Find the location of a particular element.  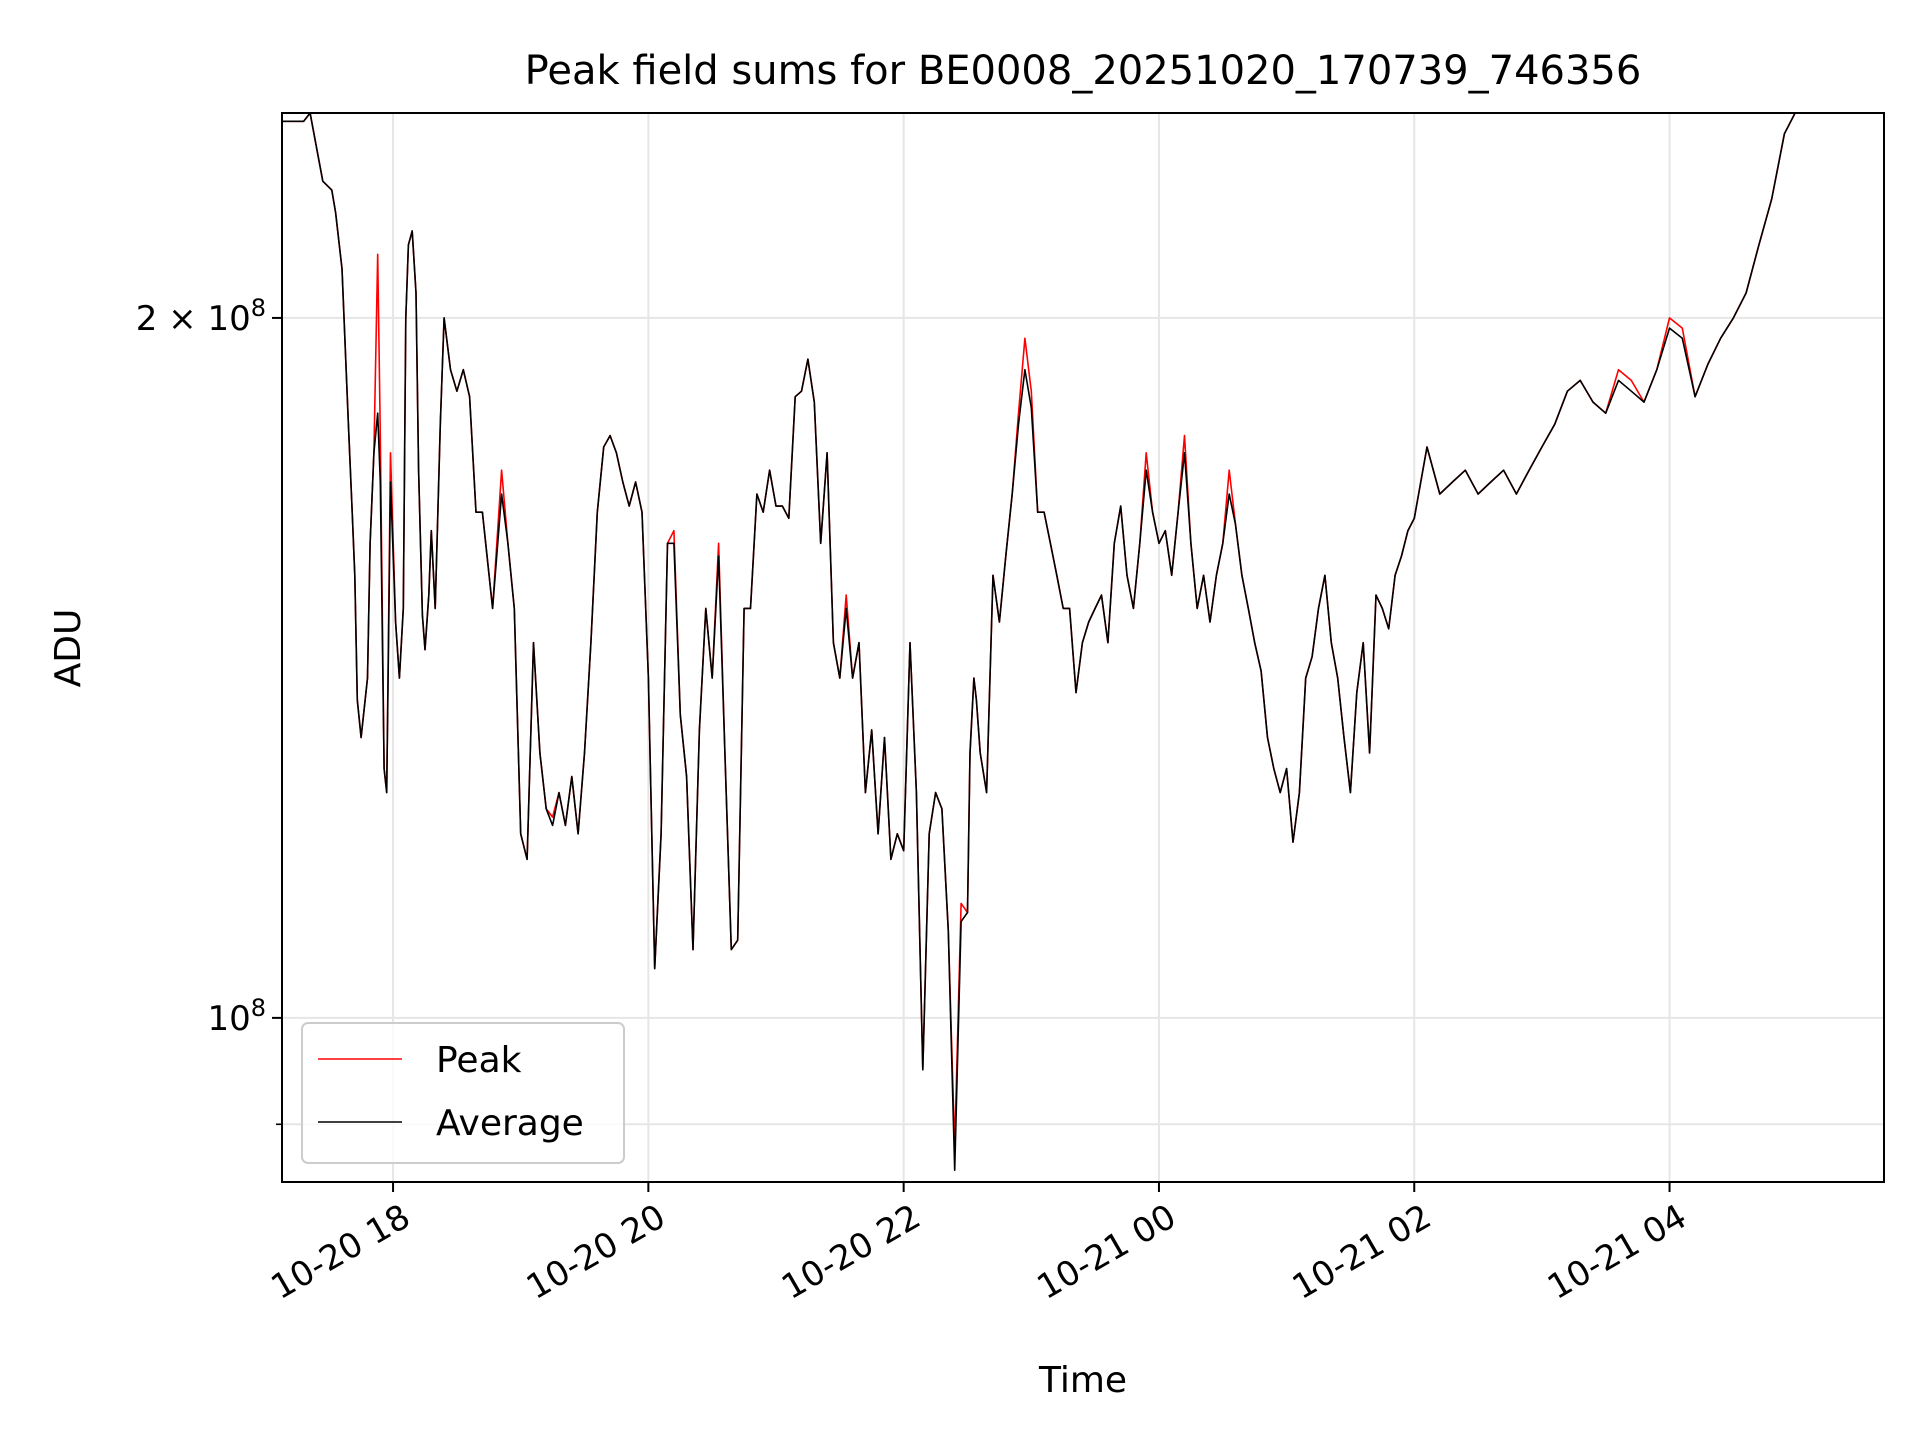

legend-peak-label: Peak is located at coordinates (479, 1060).